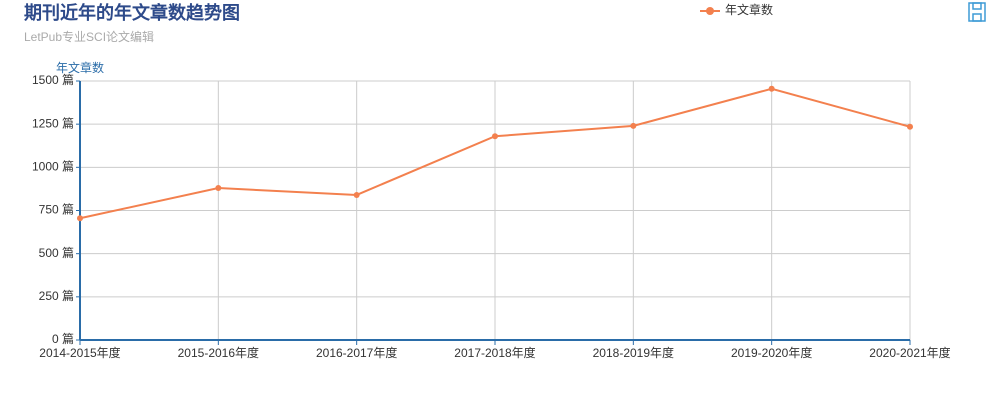 This screenshot has height=400, width=990. I want to click on chart-title: 期刊近年的年文章数趋势图, so click(132, 12).